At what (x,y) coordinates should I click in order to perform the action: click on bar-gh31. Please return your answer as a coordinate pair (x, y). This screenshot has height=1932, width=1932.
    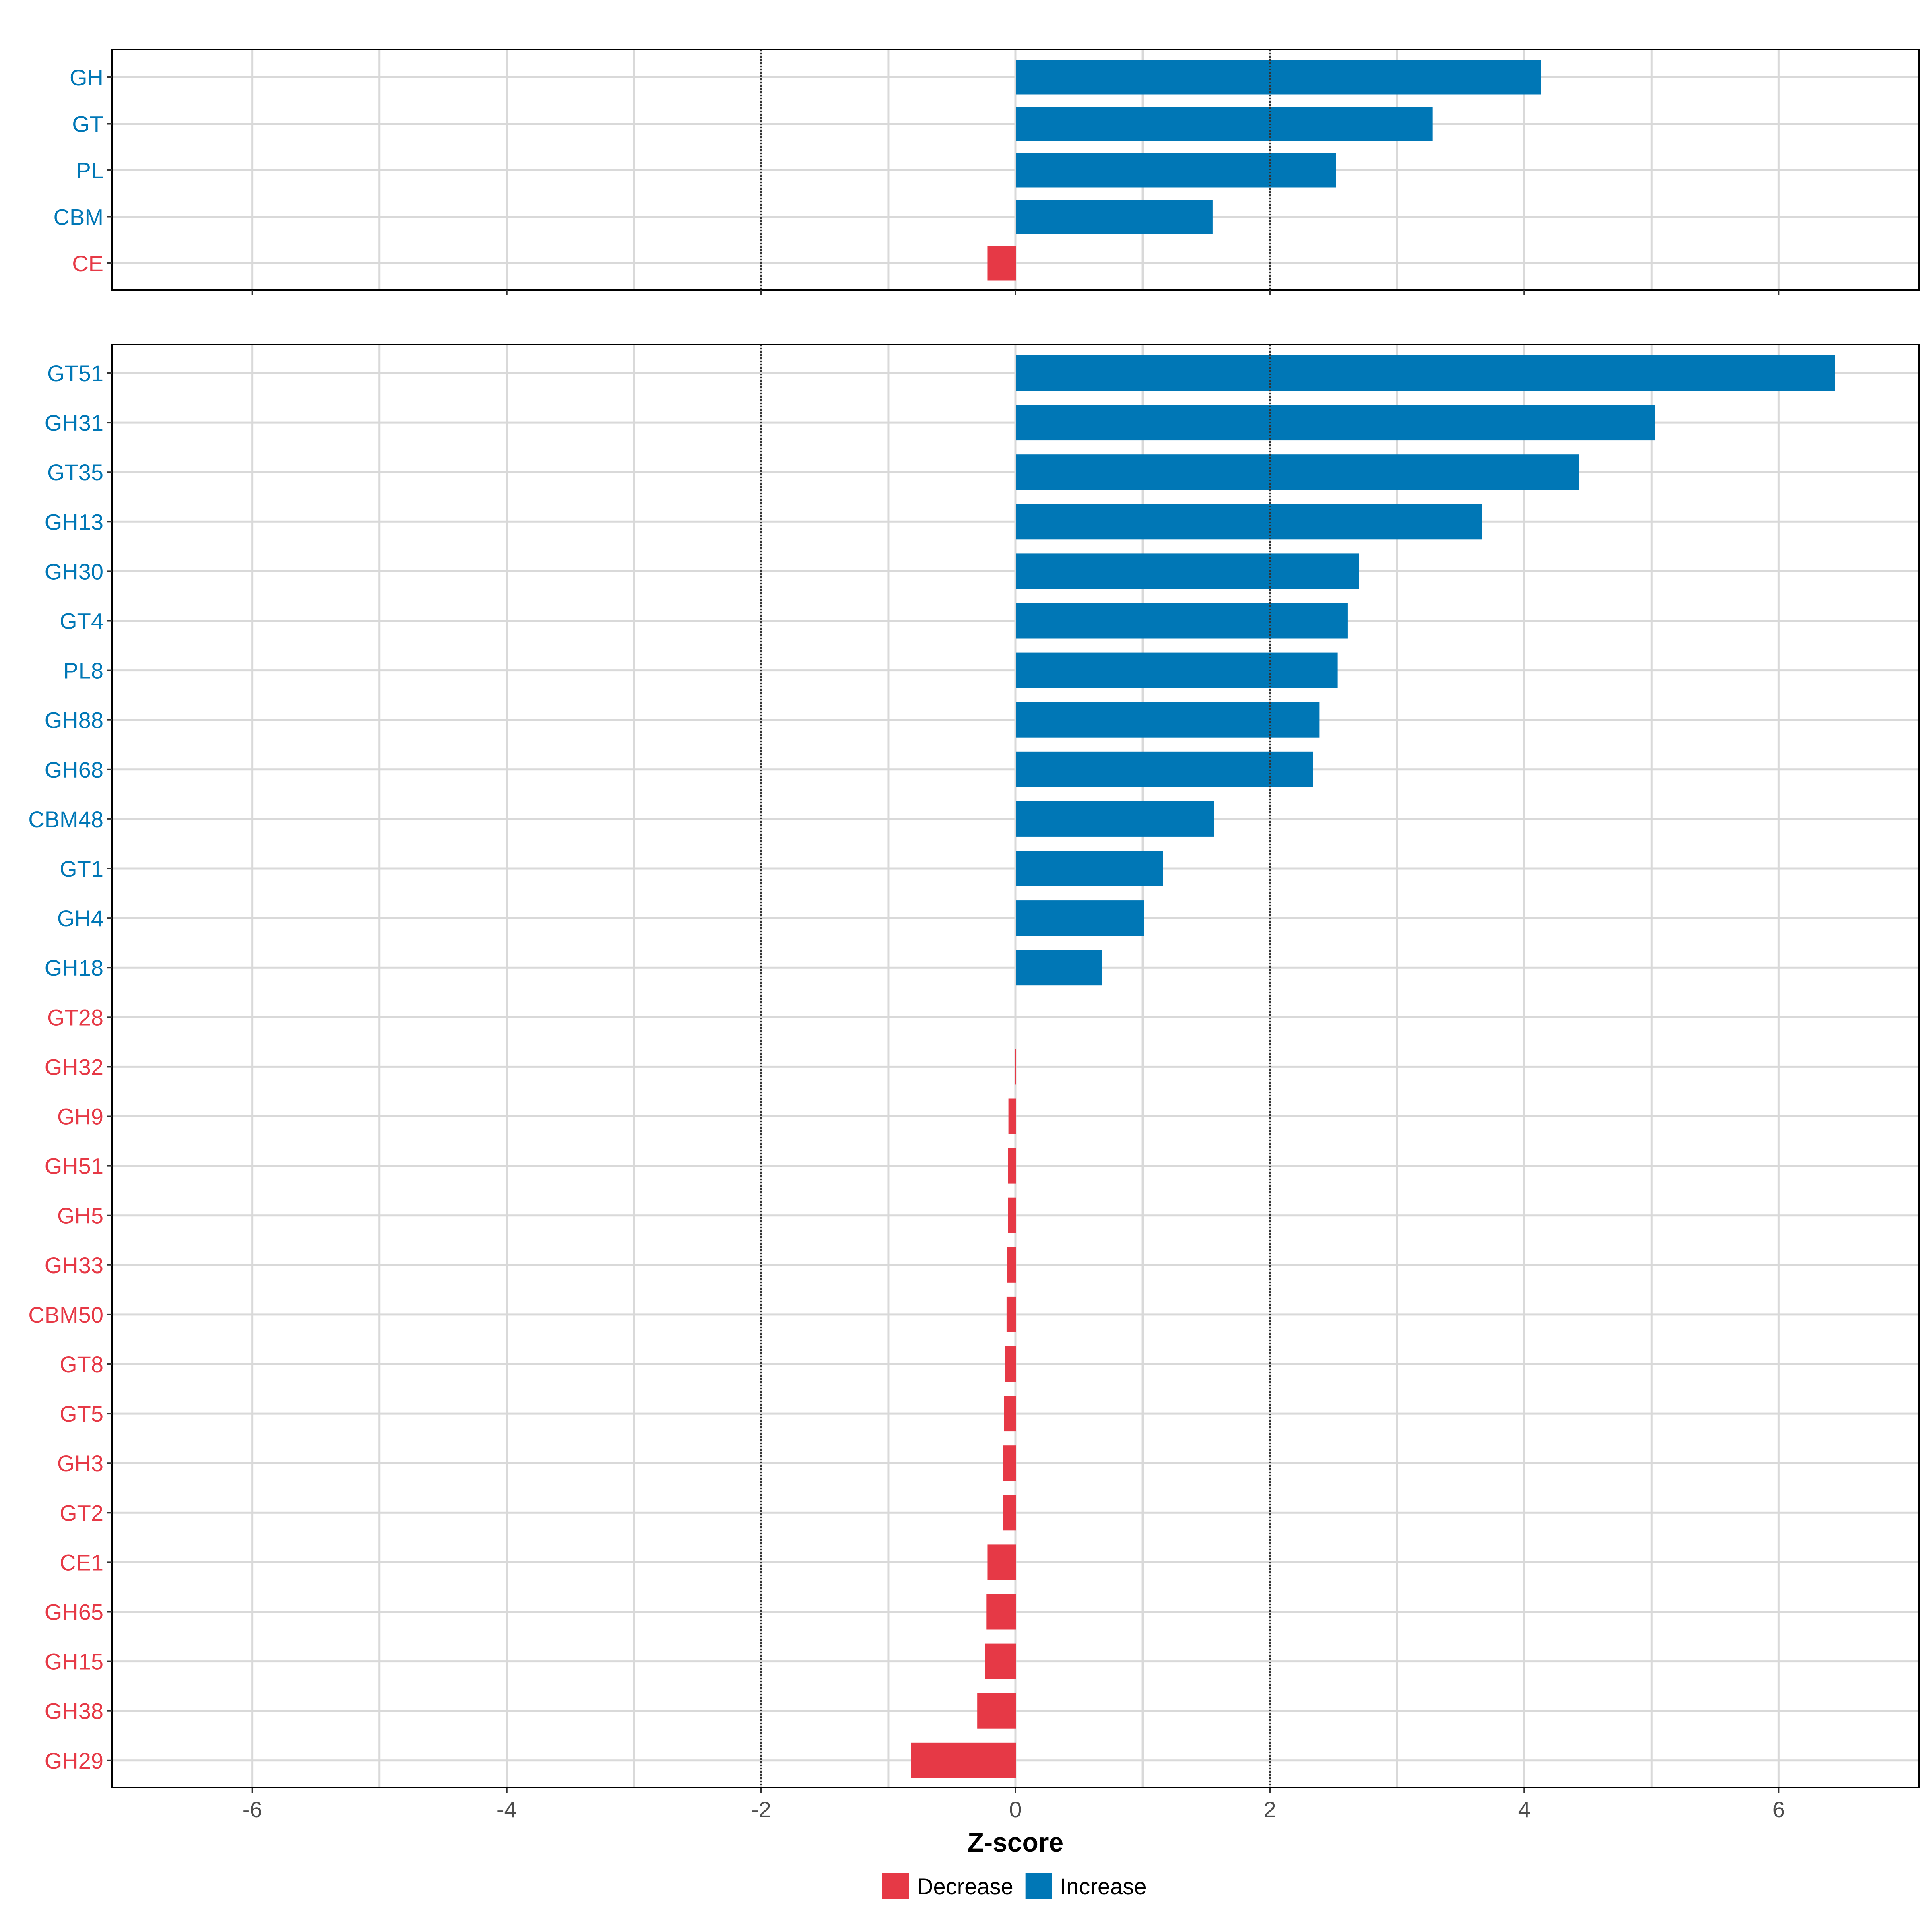
    Looking at the image, I should click on (1335, 423).